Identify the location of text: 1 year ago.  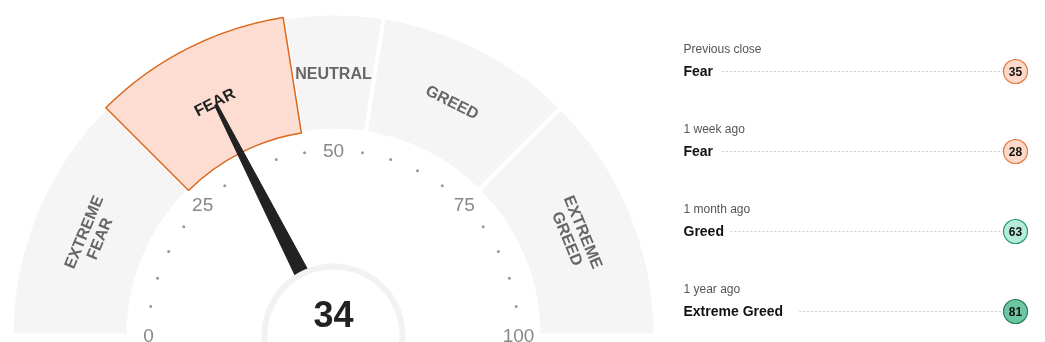
(712, 288).